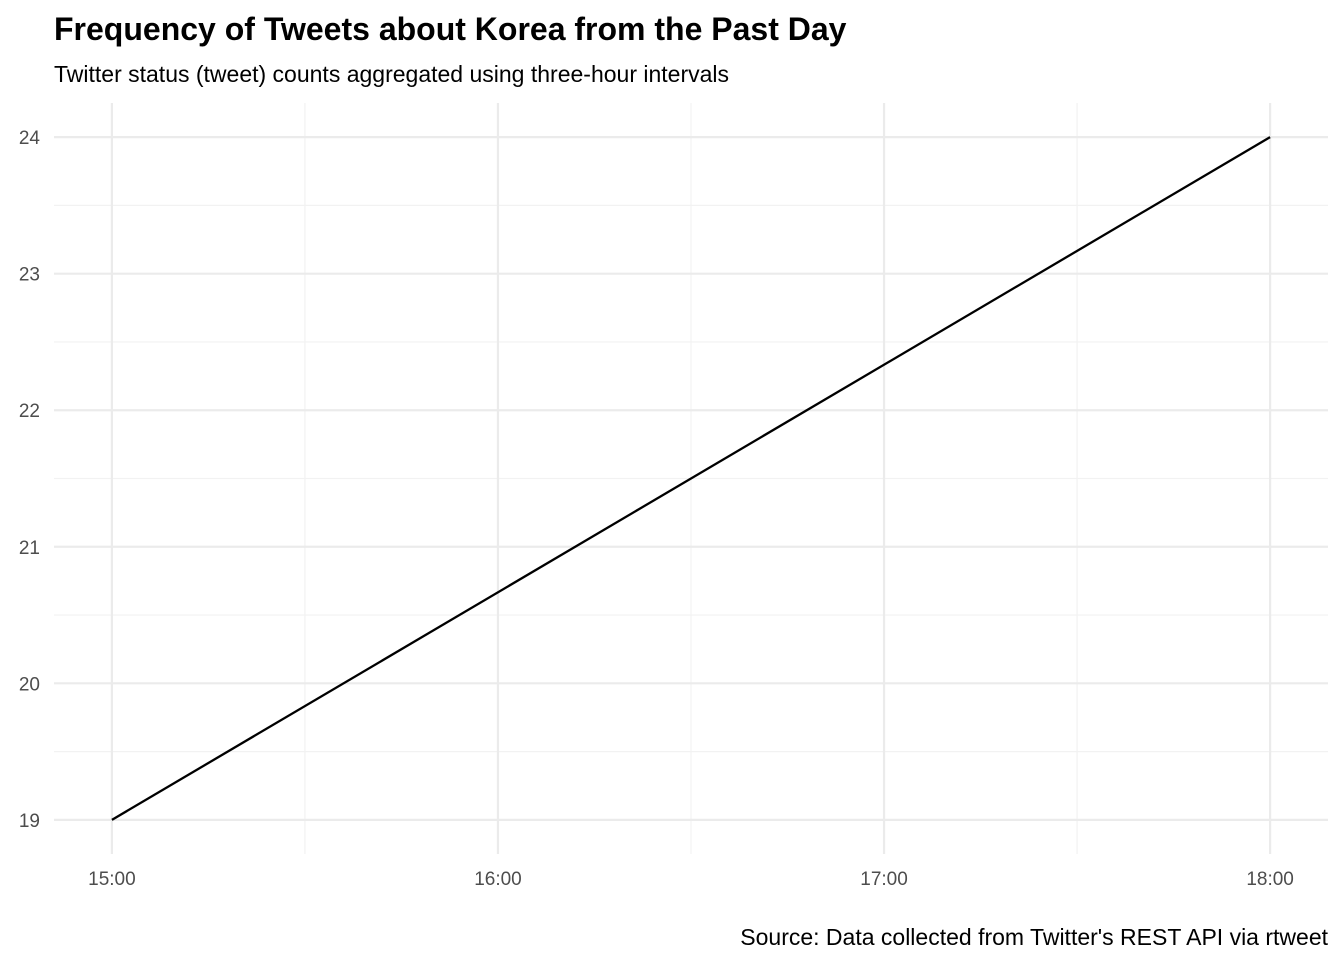 The height and width of the screenshot is (960, 1344). What do you see at coordinates (1270, 879) in the screenshot?
I see `x-tick-label: 18:00` at bounding box center [1270, 879].